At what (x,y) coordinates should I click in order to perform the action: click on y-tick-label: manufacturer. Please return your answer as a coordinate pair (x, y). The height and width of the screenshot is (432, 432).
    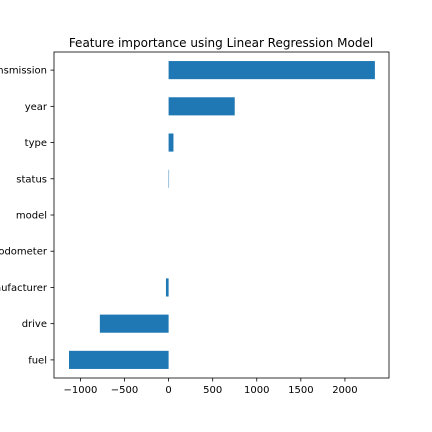
    Looking at the image, I should click on (24, 288).